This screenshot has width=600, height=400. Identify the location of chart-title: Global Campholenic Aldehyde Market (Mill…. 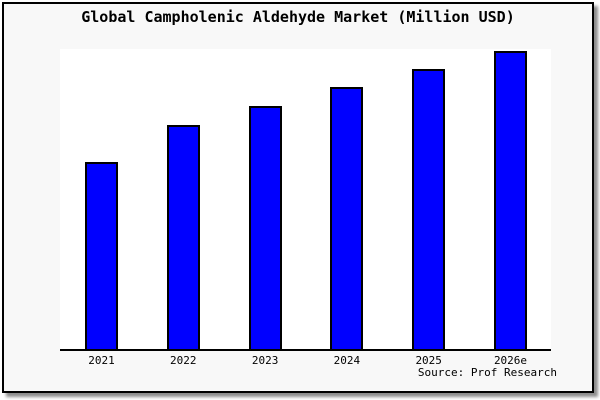
(298, 17).